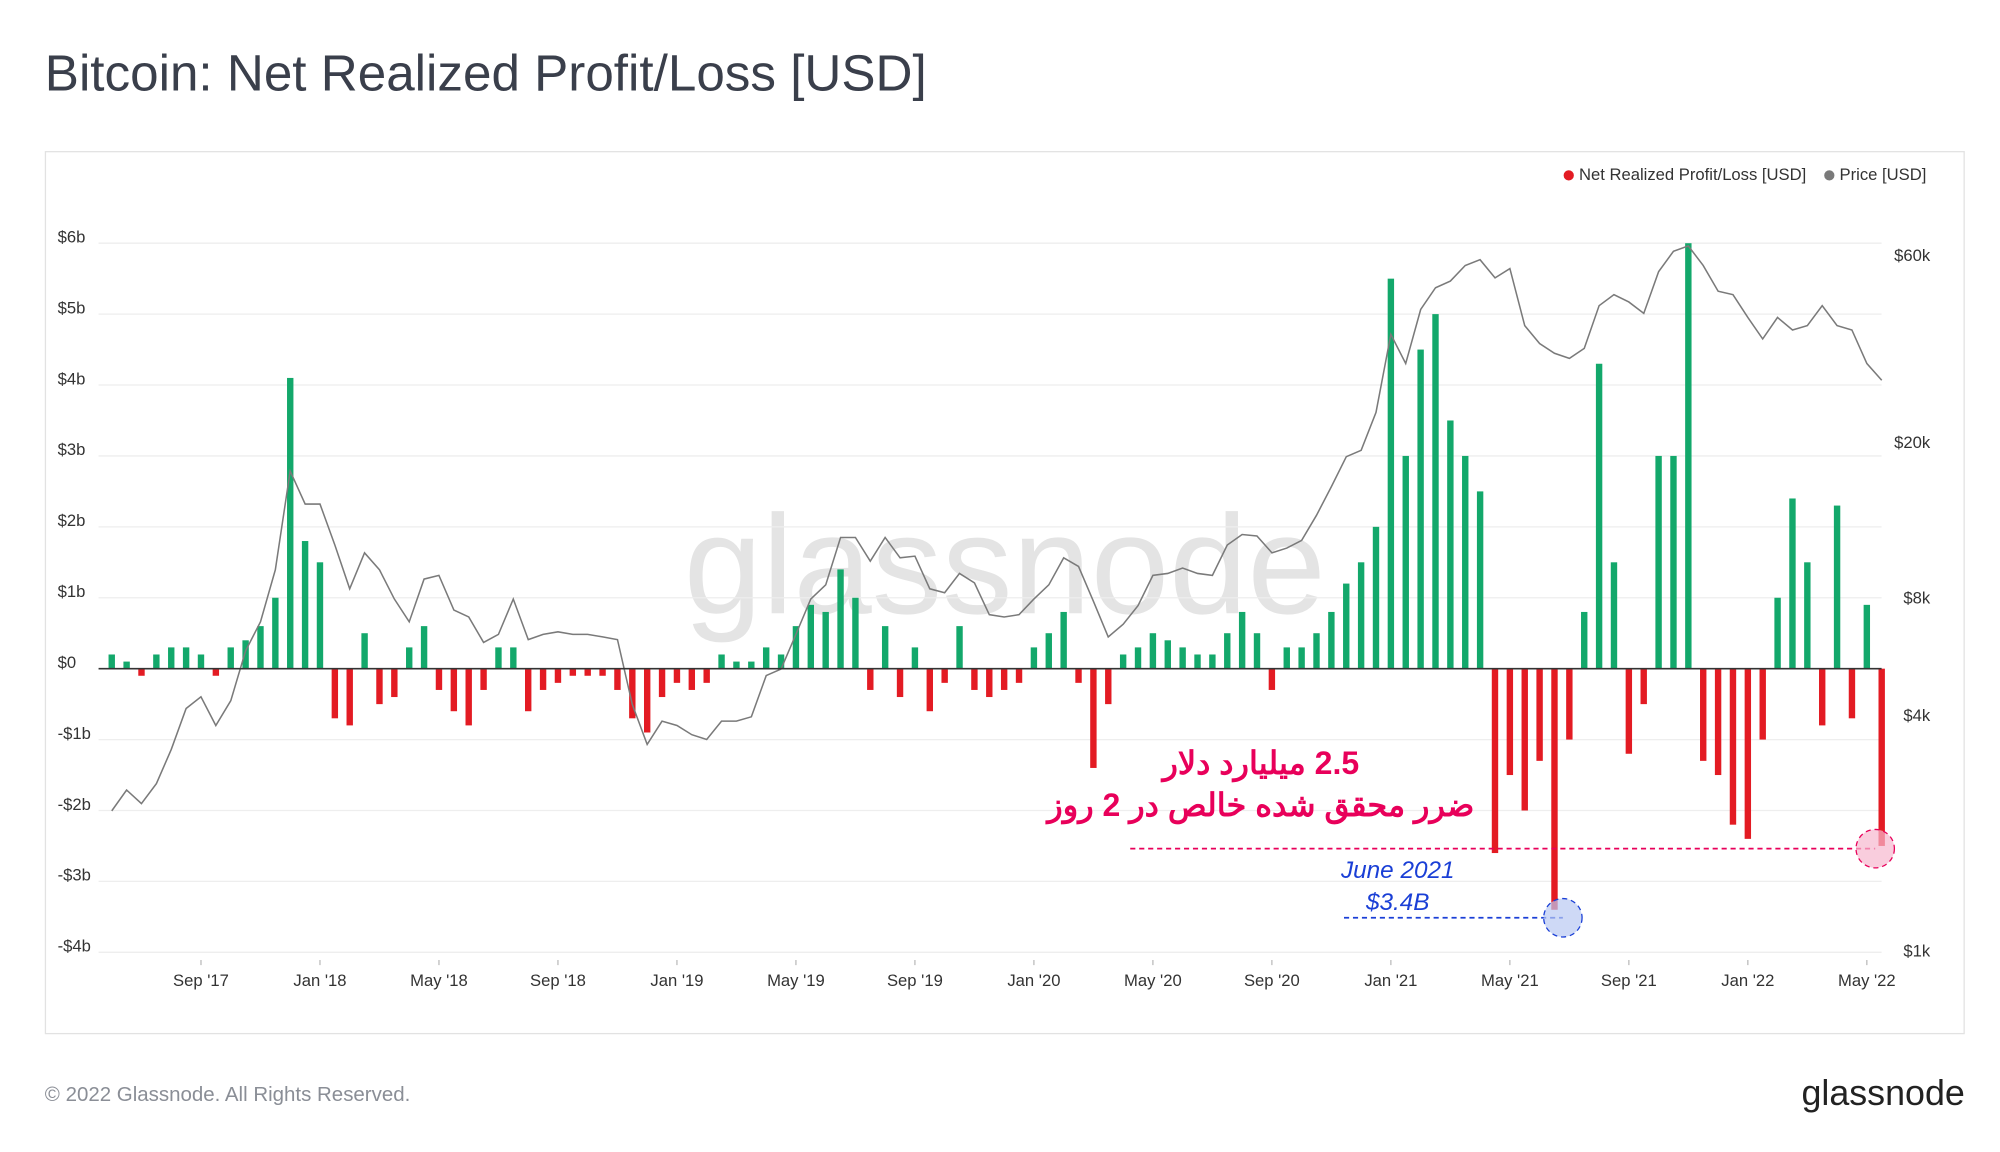 The width and height of the screenshot is (2000, 1152). I want to click on footer: © 2022 Glassnode. All Rights Reserved., so click(228, 1094).